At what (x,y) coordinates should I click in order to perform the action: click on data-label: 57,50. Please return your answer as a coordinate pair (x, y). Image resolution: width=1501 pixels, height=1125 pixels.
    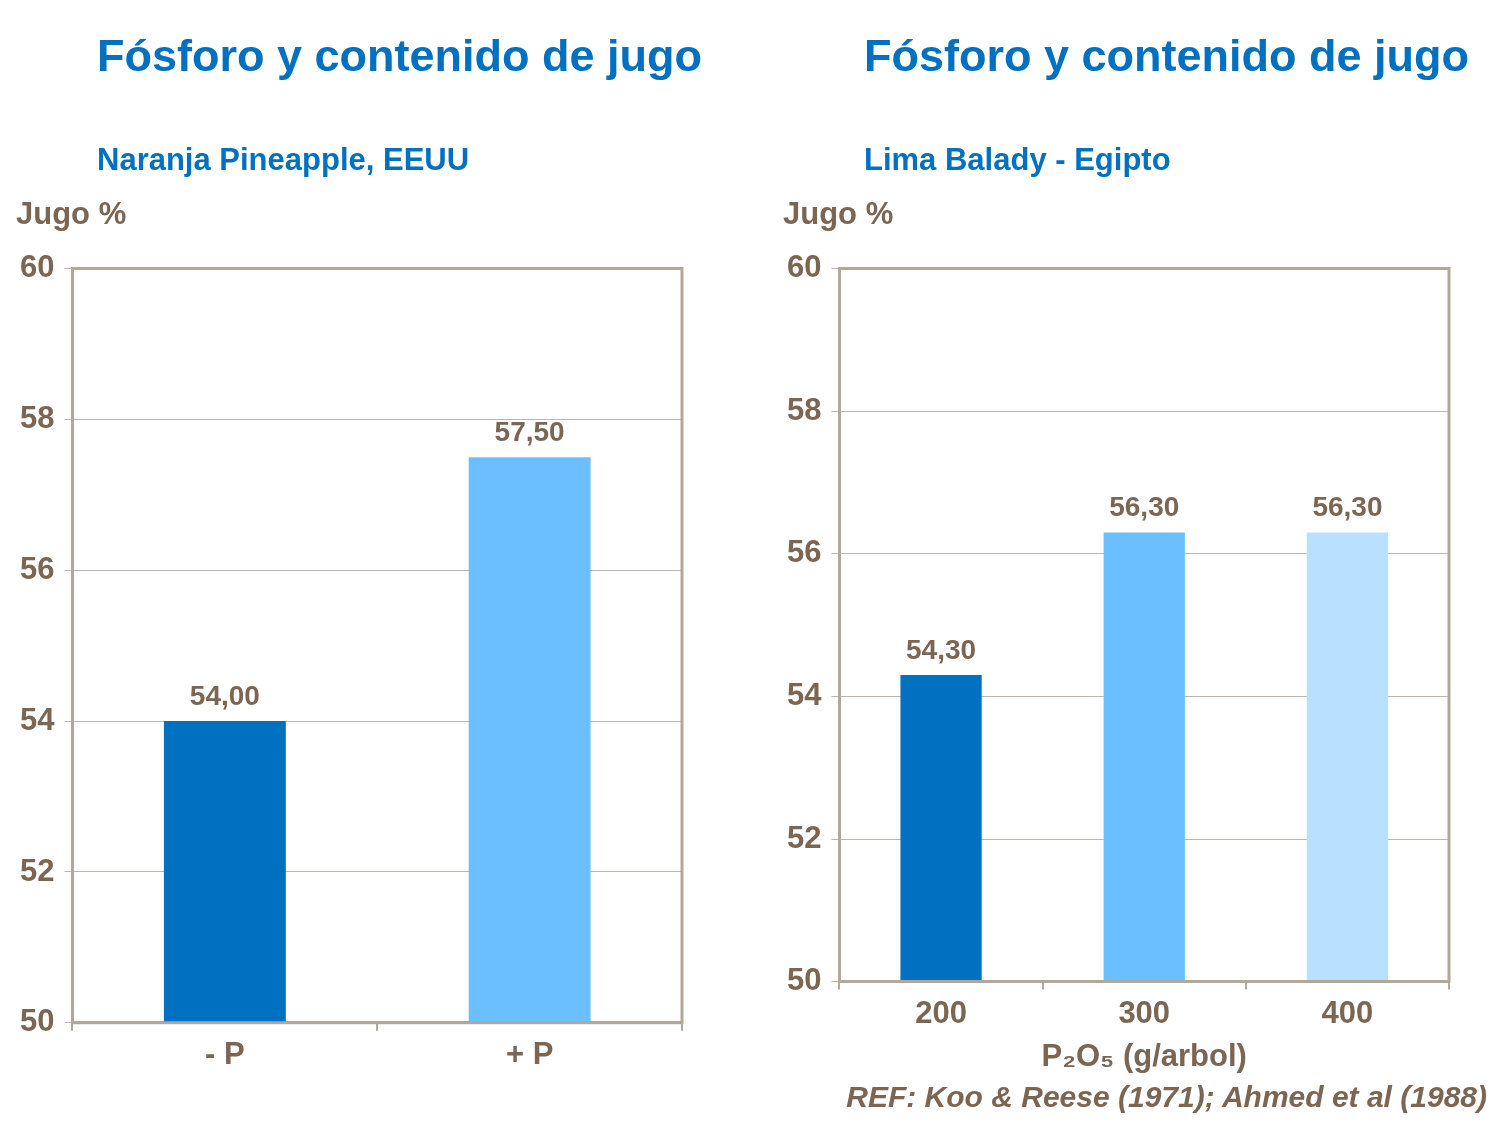
    Looking at the image, I should click on (529, 431).